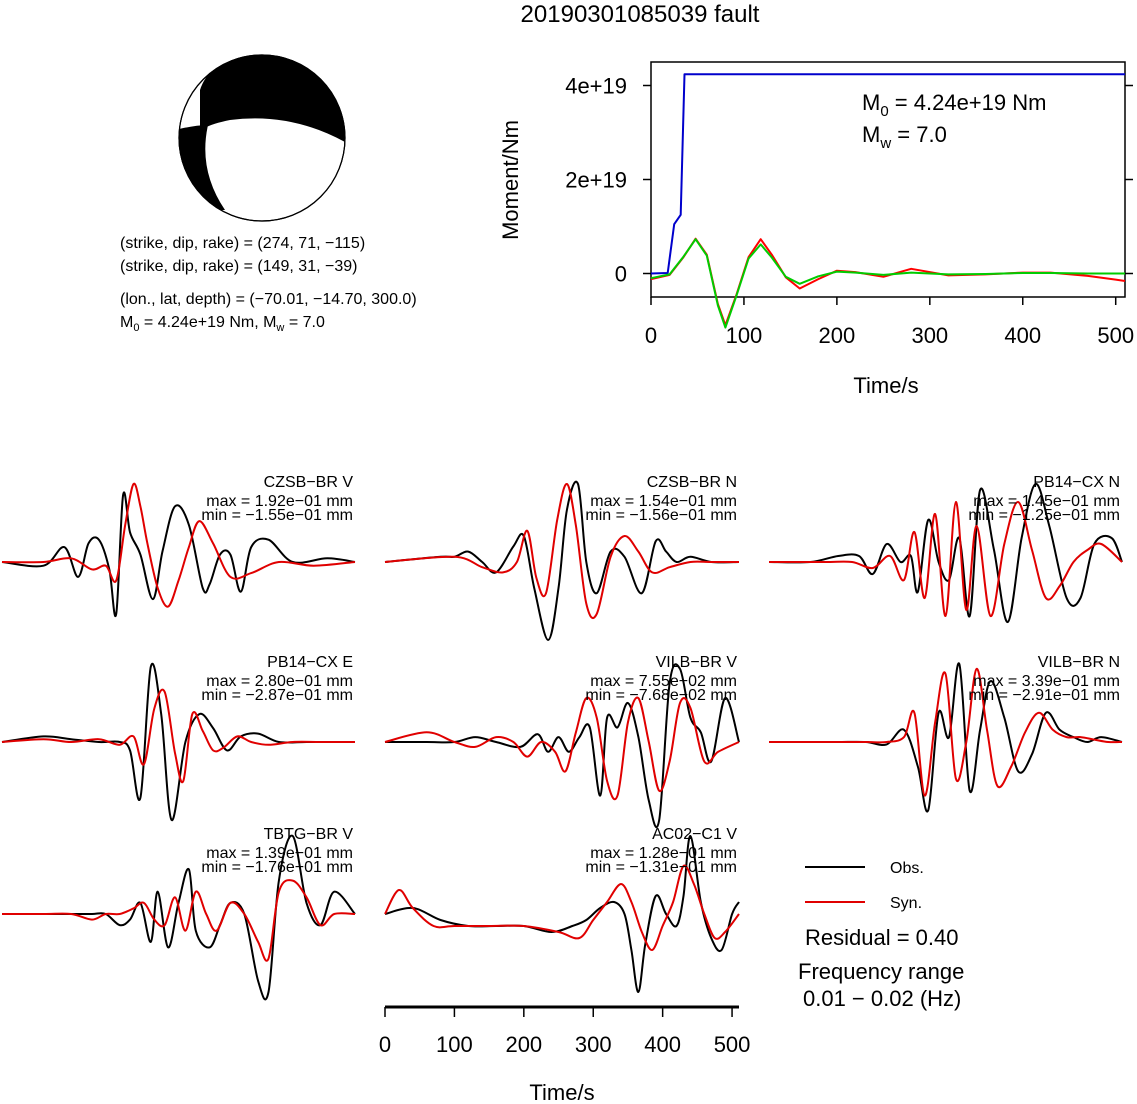  I want to click on min-amplitude-label: min = −2.91e−01 mm, so click(1044, 695).